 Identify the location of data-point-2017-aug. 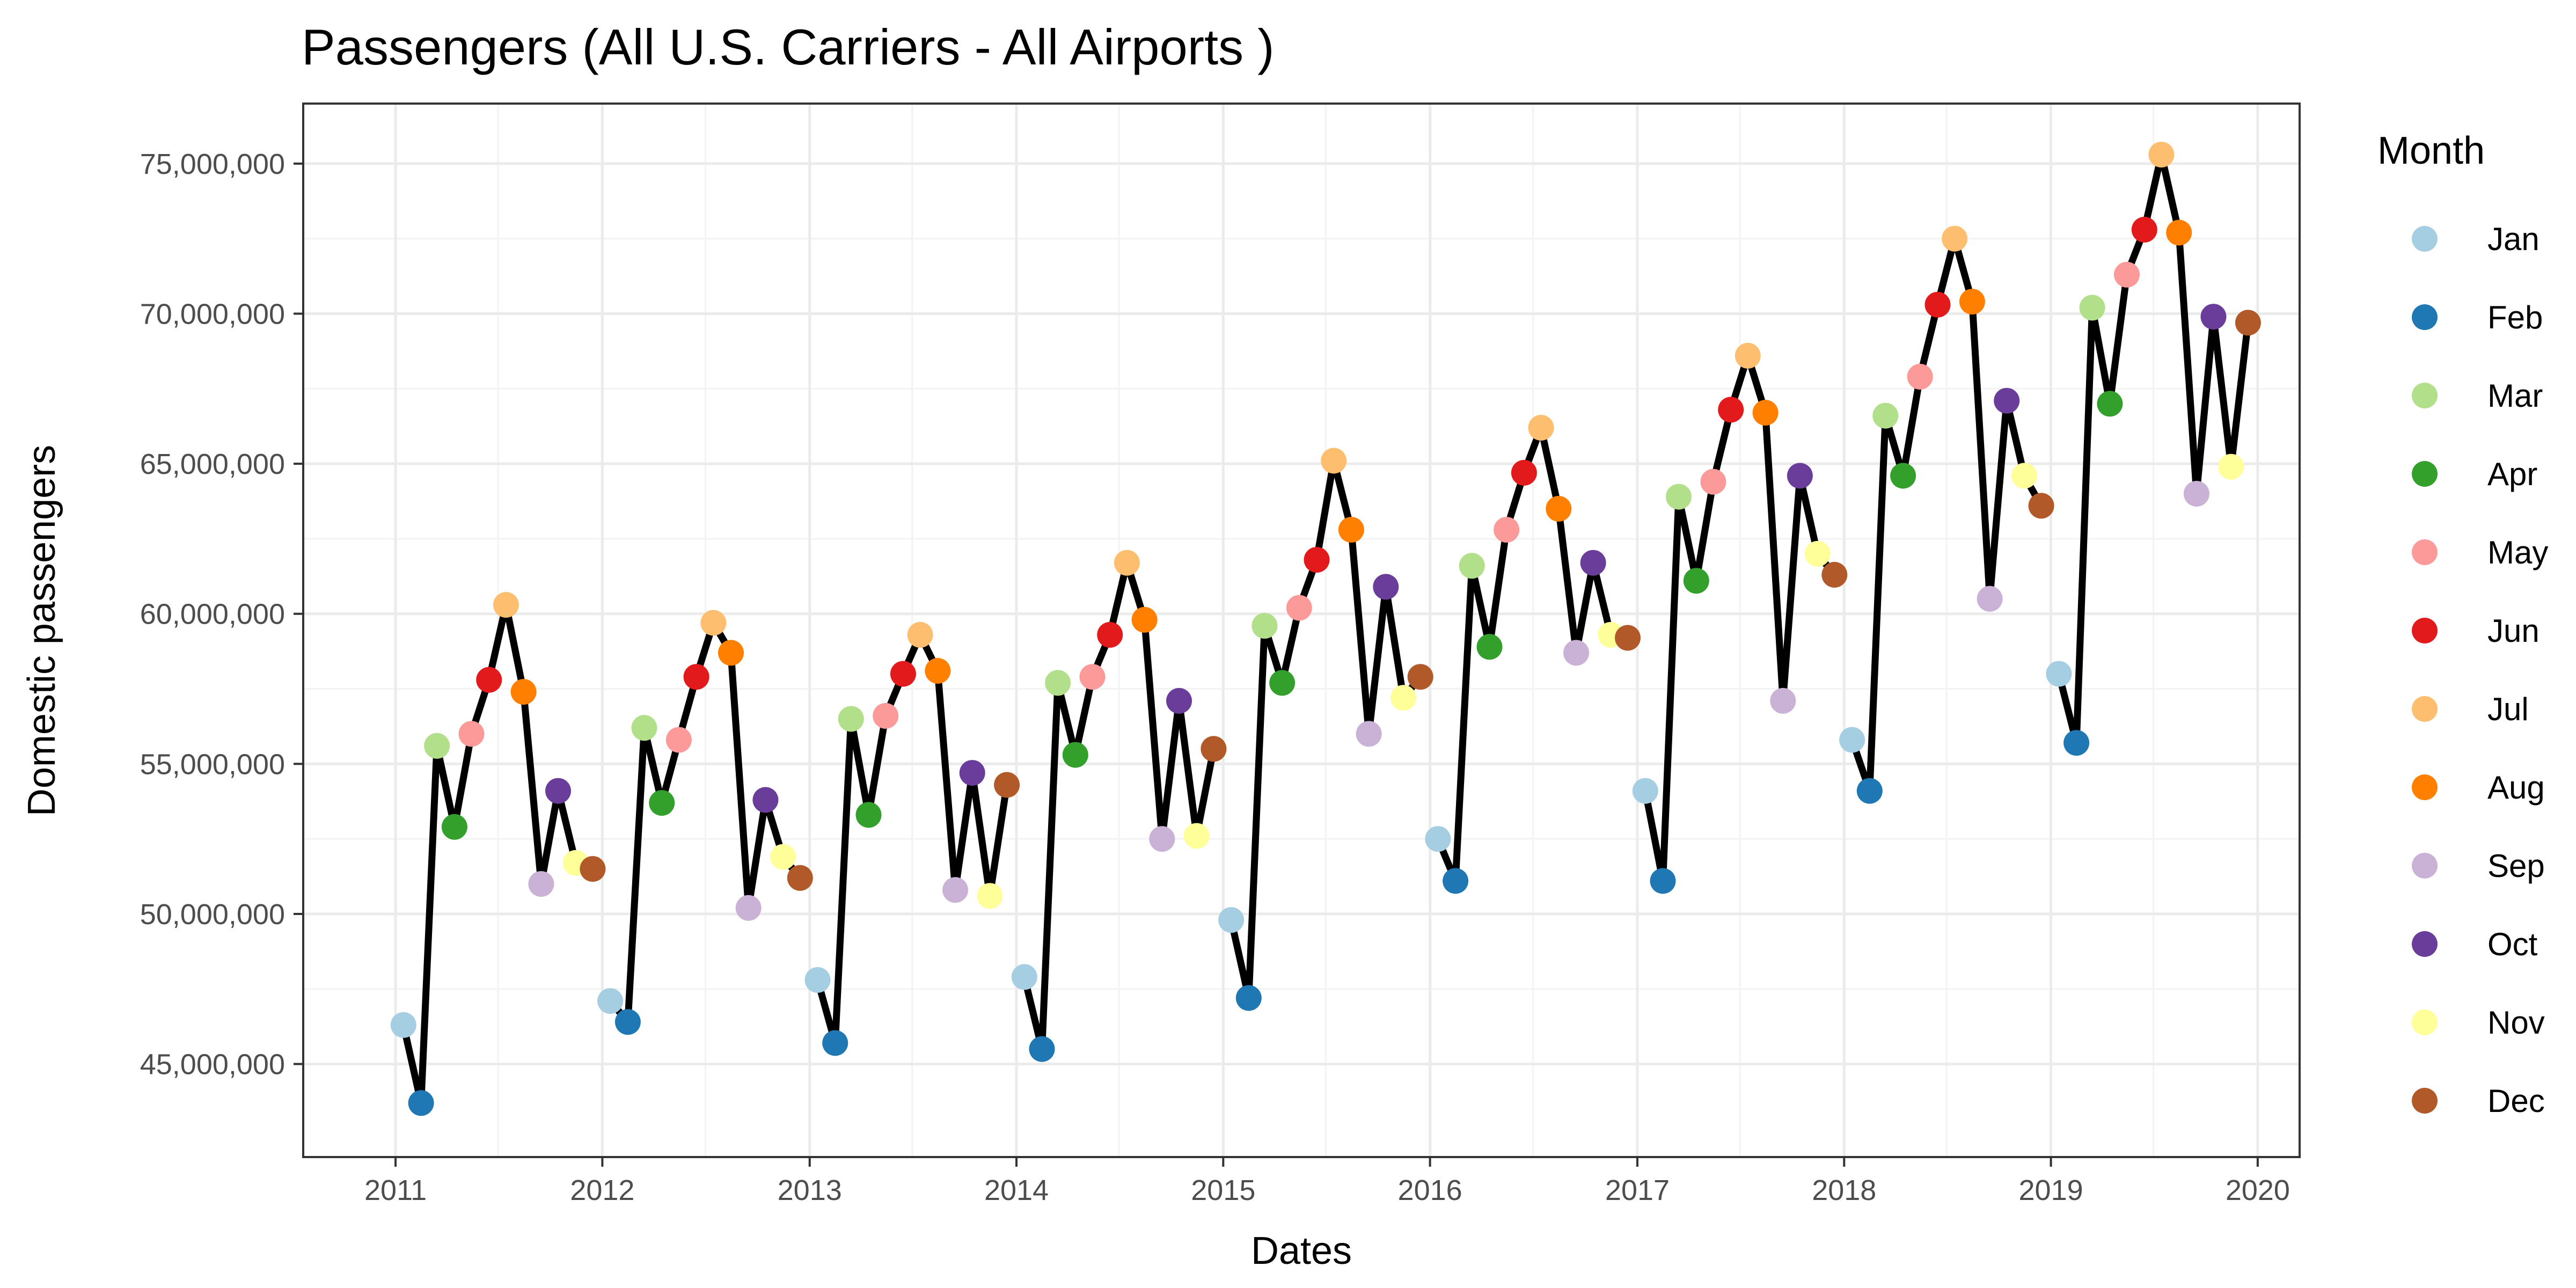
(1765, 413).